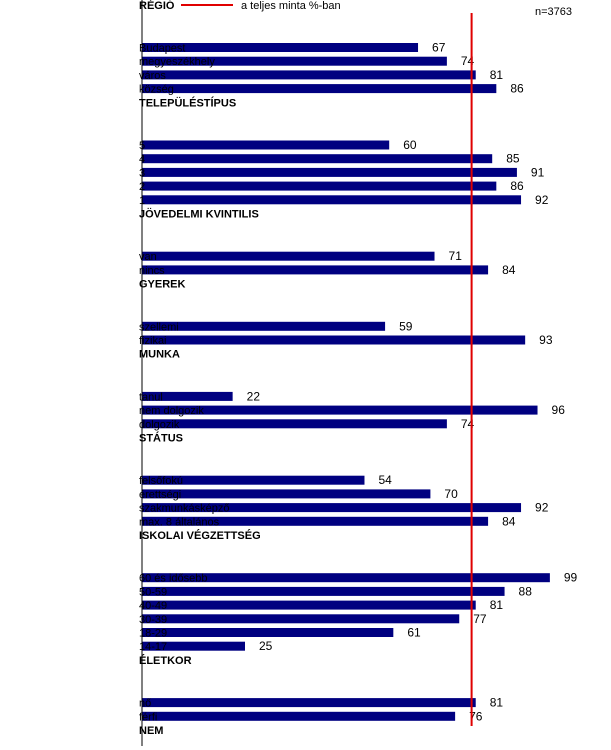 This screenshot has height=750, width=611. Describe the element at coordinates (159, 327) in the screenshot. I see `category-label: szellemi` at that location.